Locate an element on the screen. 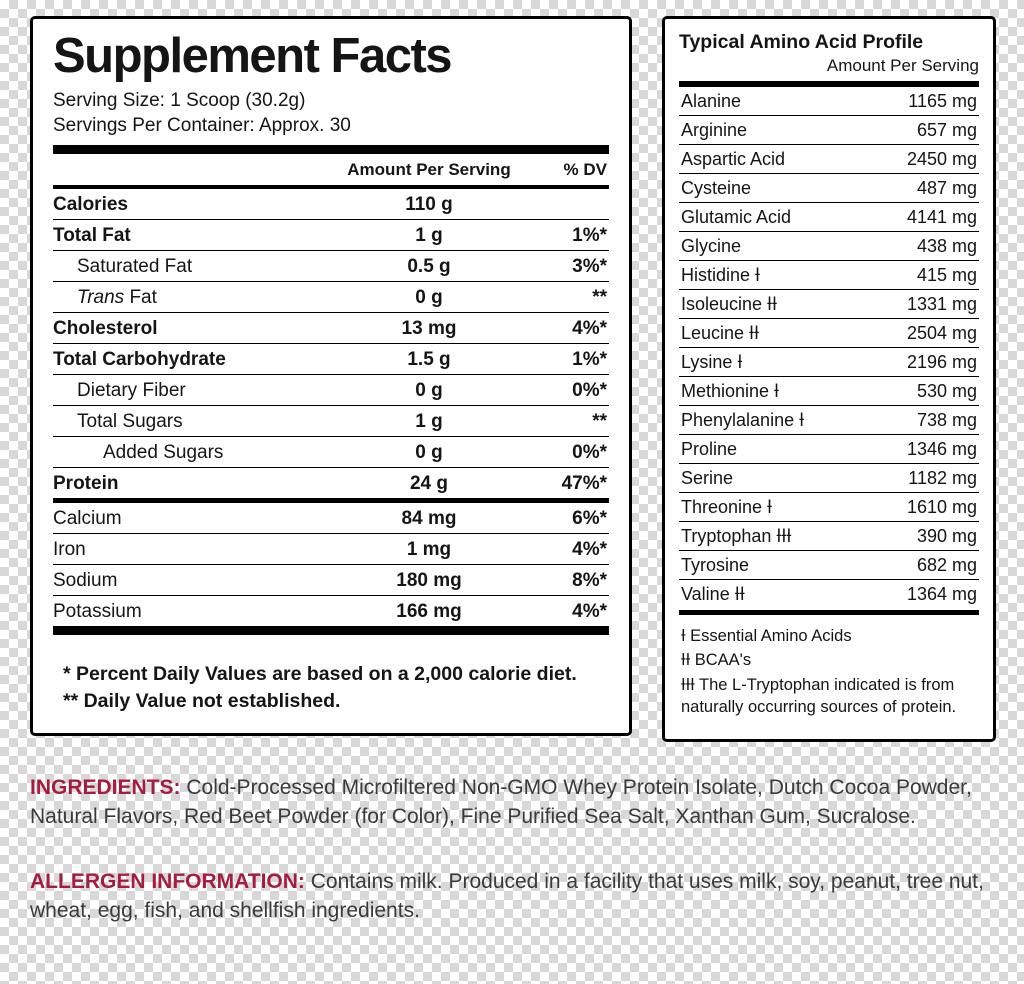 This screenshot has width=1024, height=984. allergen-heading: ALLERGEN INFORMATION: is located at coordinates (167, 881).